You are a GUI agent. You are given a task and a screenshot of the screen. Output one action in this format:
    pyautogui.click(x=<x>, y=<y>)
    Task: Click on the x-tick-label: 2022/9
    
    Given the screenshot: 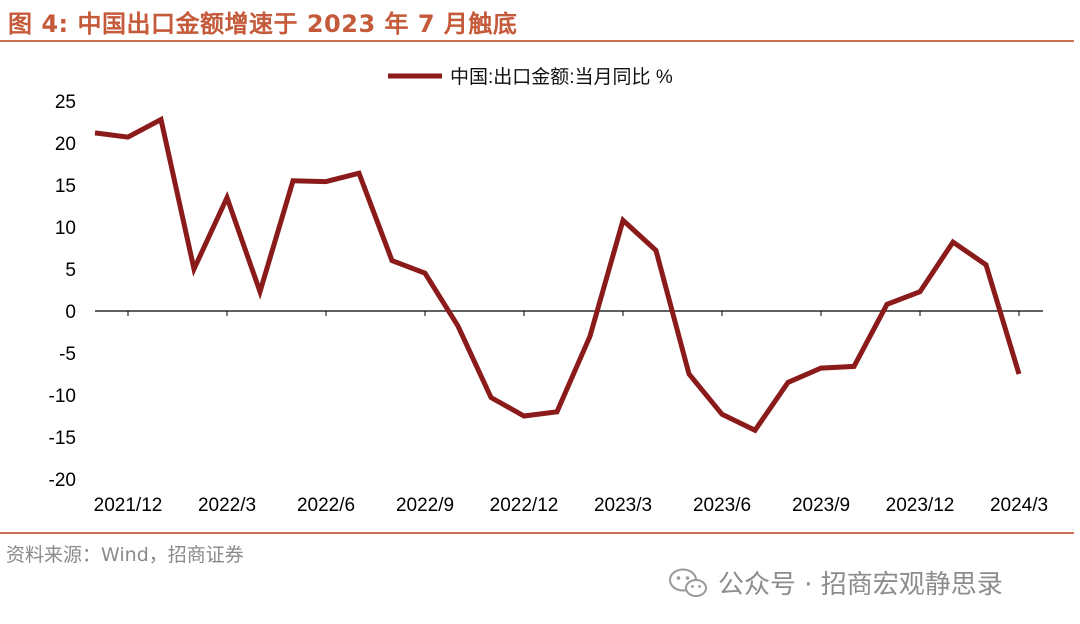 What is the action you would take?
    pyautogui.click(x=425, y=505)
    